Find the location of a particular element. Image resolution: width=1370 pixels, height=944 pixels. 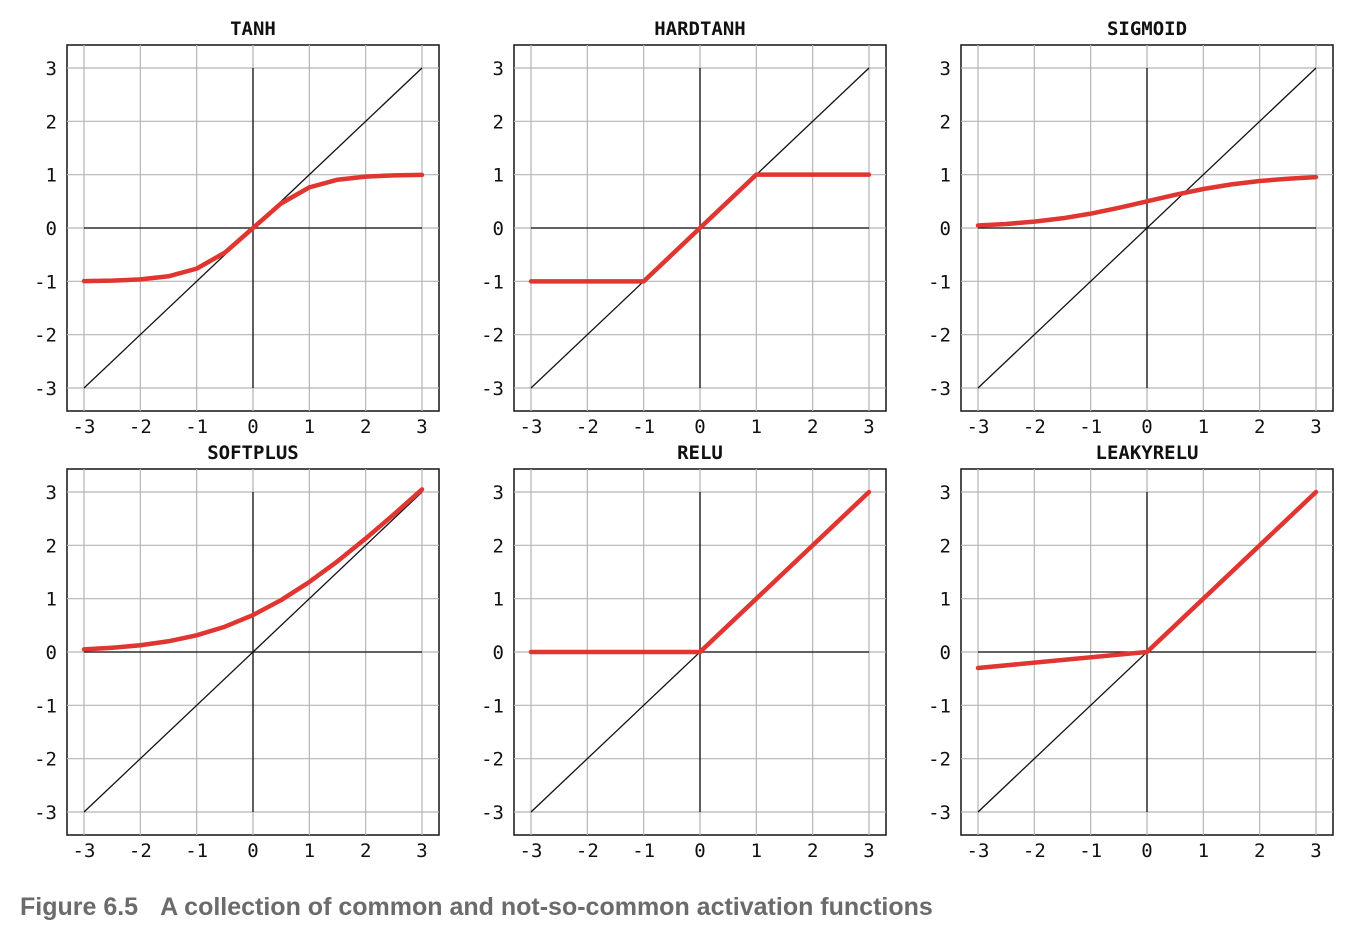

panel-softplus: SOFTPLUS -3 -2 -1 0 1 2 3 3 2 1 0 -1 -2 -3 is located at coordinates (237, 652).